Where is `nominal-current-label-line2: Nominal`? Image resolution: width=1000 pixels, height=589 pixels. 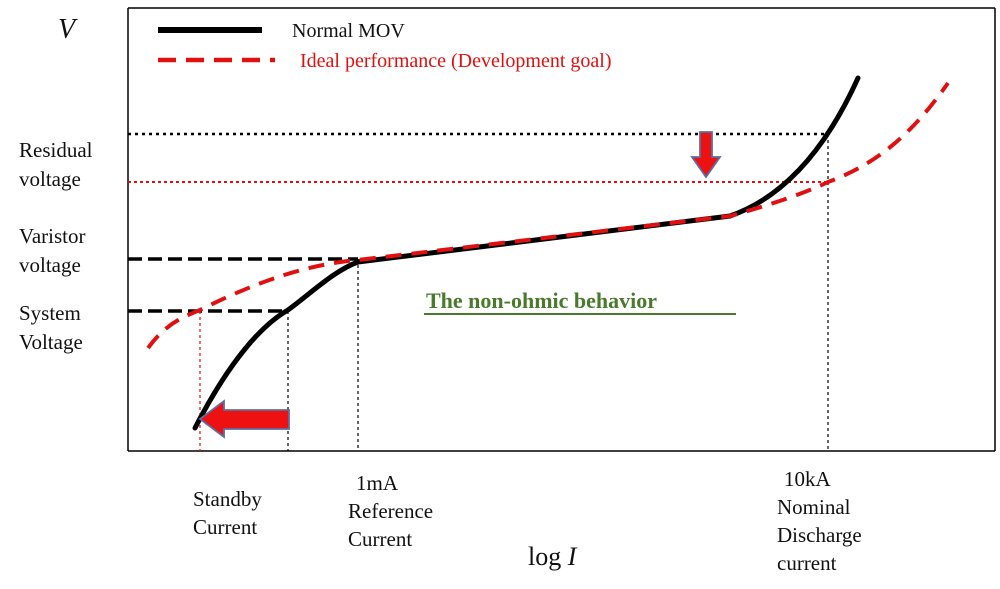 nominal-current-label-line2: Nominal is located at coordinates (814, 507).